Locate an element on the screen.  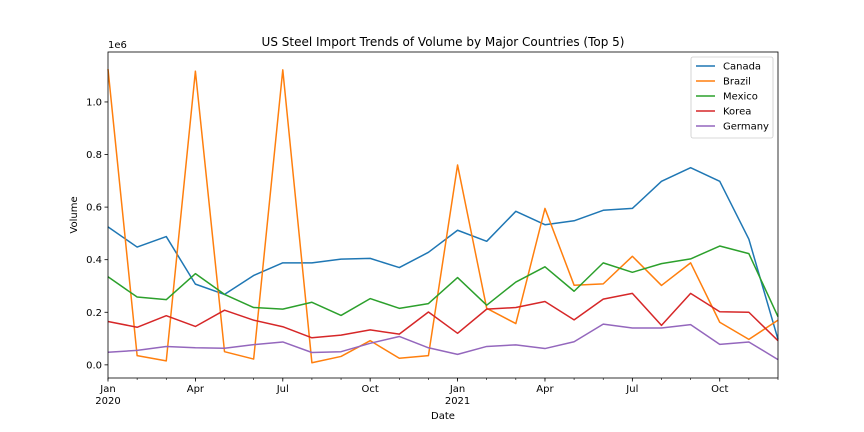
y-offset-label: 1e6 is located at coordinates (117, 45).